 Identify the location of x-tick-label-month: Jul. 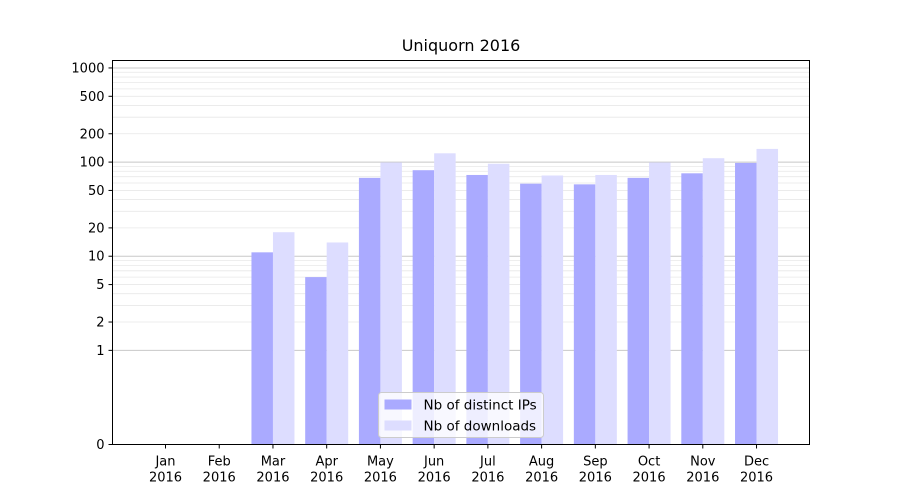
(487, 462).